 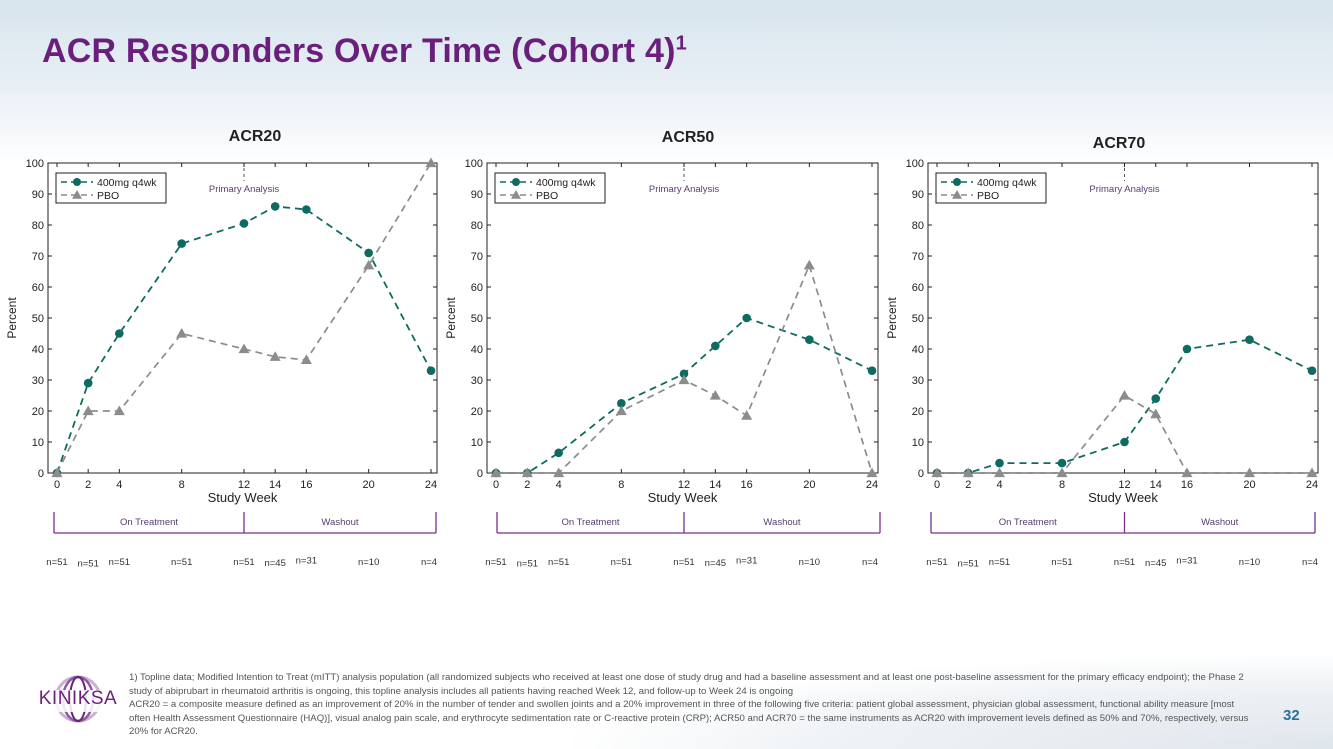 I want to click on slide-title: ACR Responders Over Time (Cohort 4)1, so click(x=364, y=51).